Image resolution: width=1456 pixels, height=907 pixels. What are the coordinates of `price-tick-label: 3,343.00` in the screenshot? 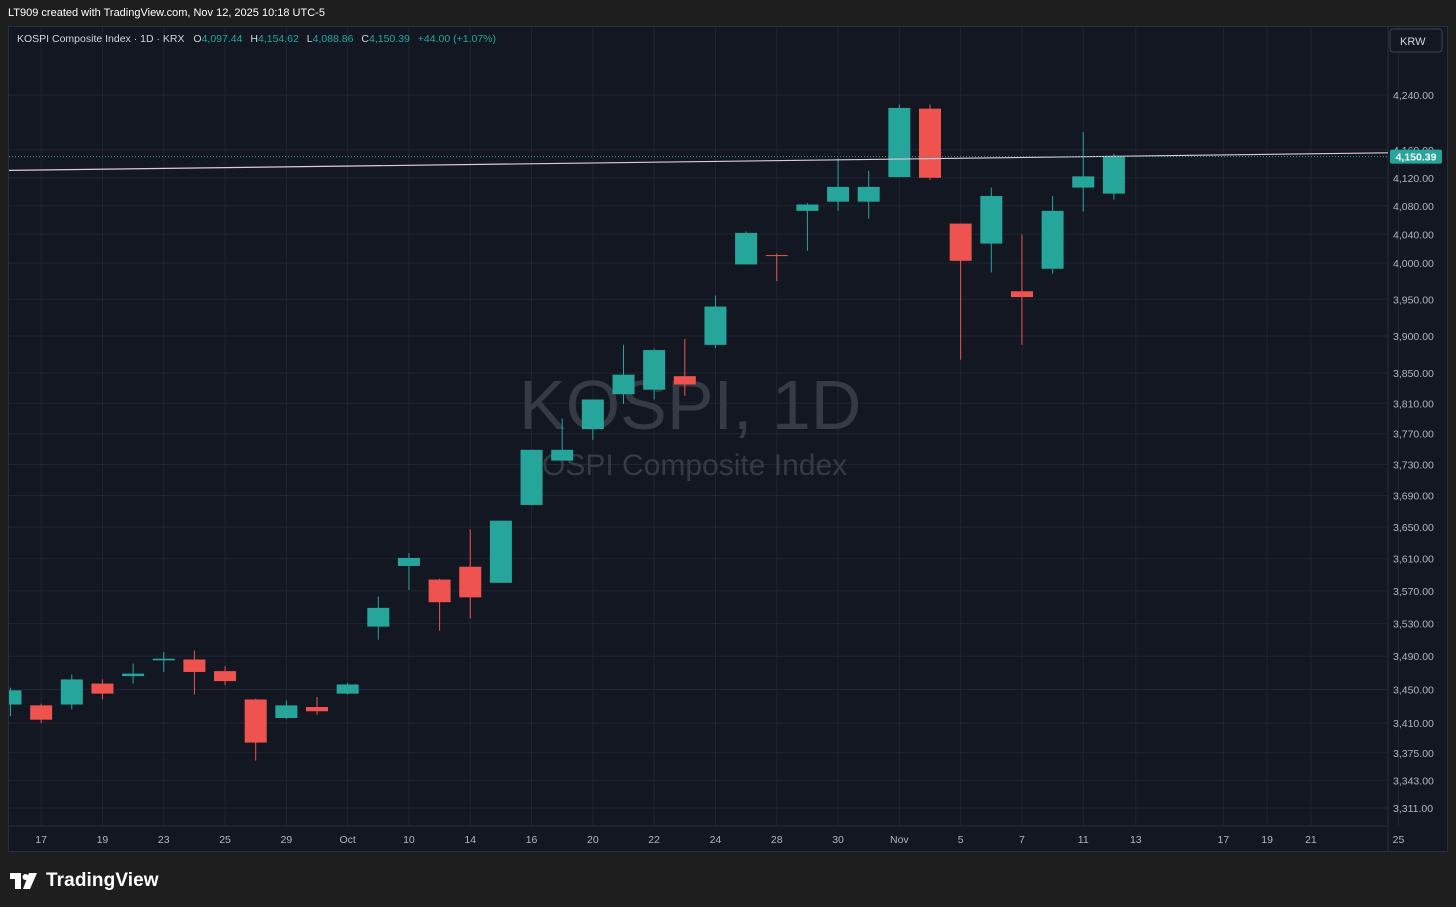 It's located at (1413, 781).